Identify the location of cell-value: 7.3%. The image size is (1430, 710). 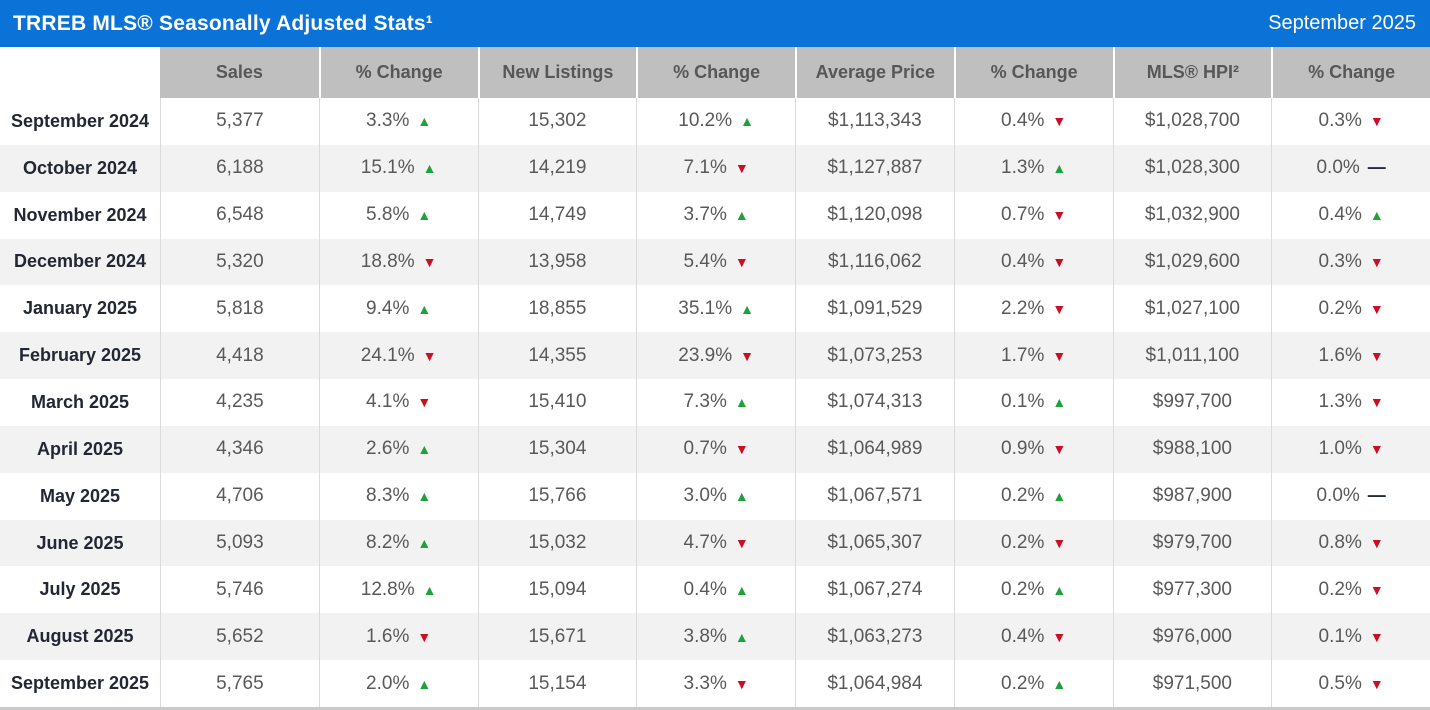
(705, 402).